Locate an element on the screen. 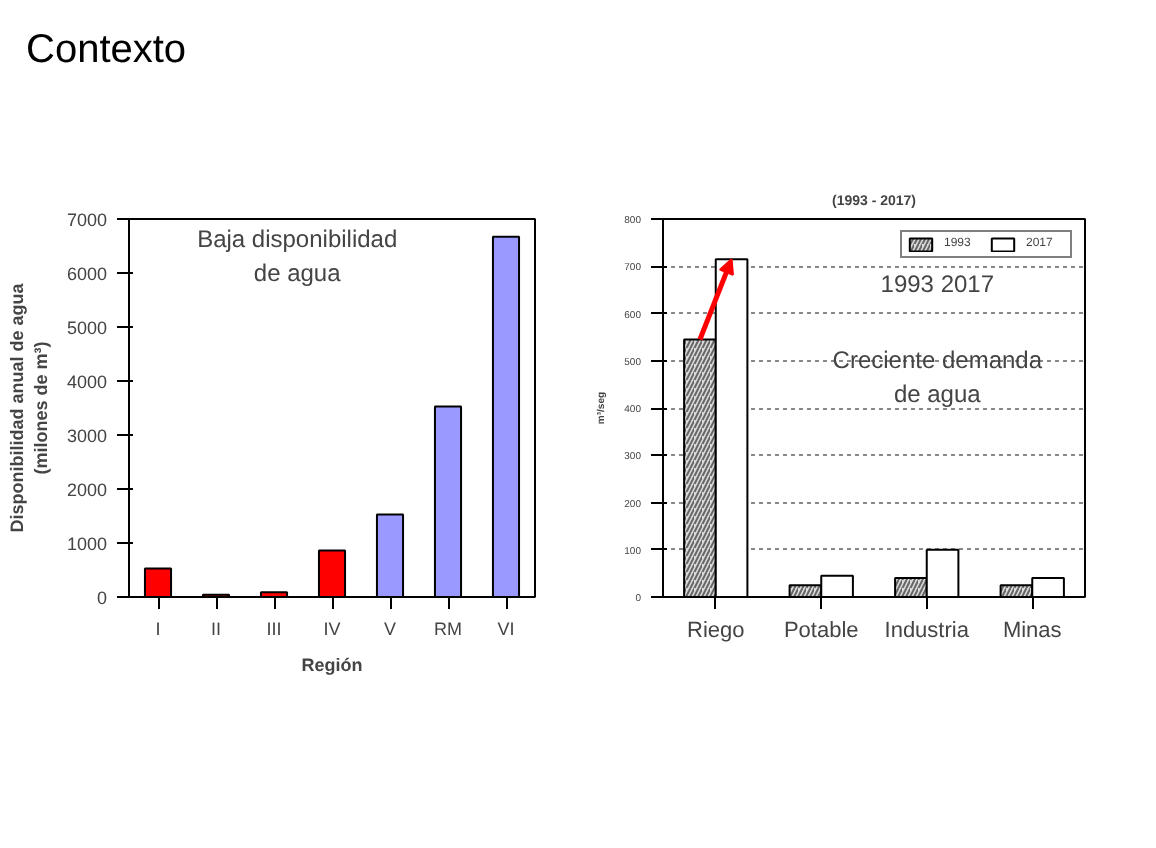  x-tick-label: III is located at coordinates (274, 629).